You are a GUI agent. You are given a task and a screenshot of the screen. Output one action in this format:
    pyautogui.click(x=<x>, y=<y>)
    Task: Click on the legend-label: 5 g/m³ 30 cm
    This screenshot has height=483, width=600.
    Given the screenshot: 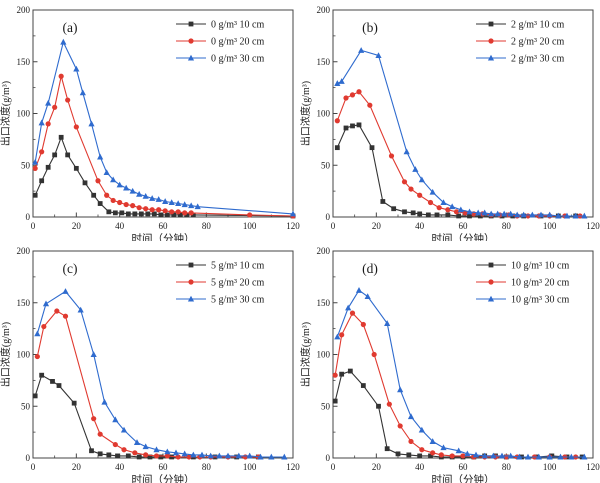 What is the action you would take?
    pyautogui.click(x=237, y=300)
    